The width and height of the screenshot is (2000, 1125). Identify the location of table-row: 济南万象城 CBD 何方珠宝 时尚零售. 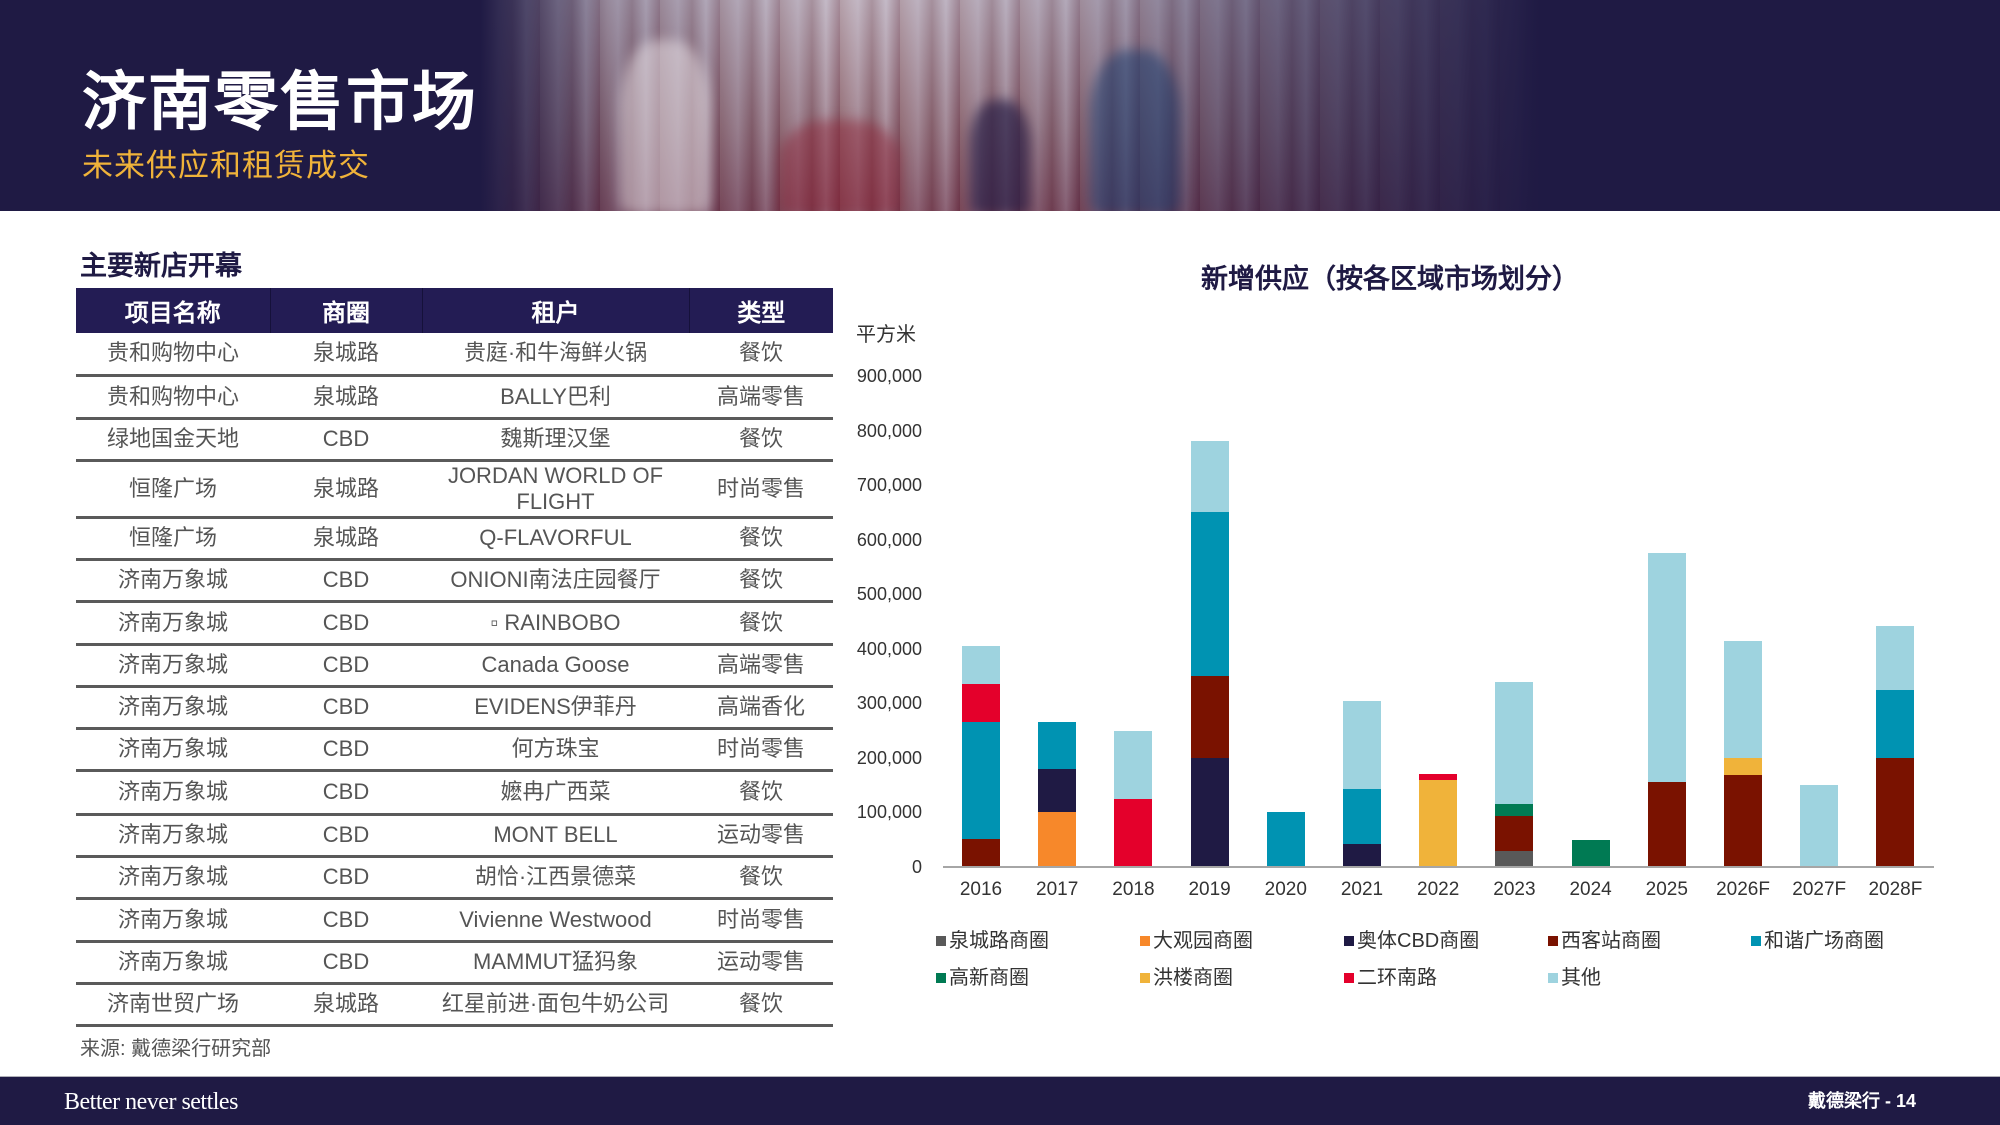
(454, 750).